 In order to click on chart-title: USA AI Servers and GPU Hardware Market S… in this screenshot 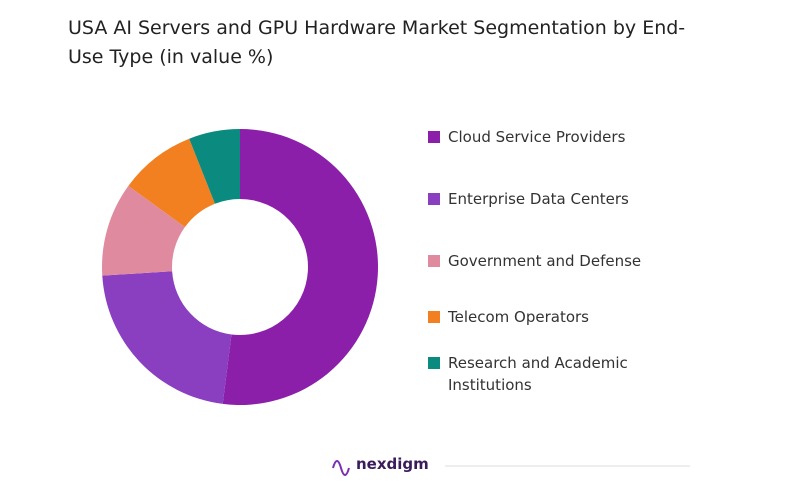, I will do `click(377, 42)`.